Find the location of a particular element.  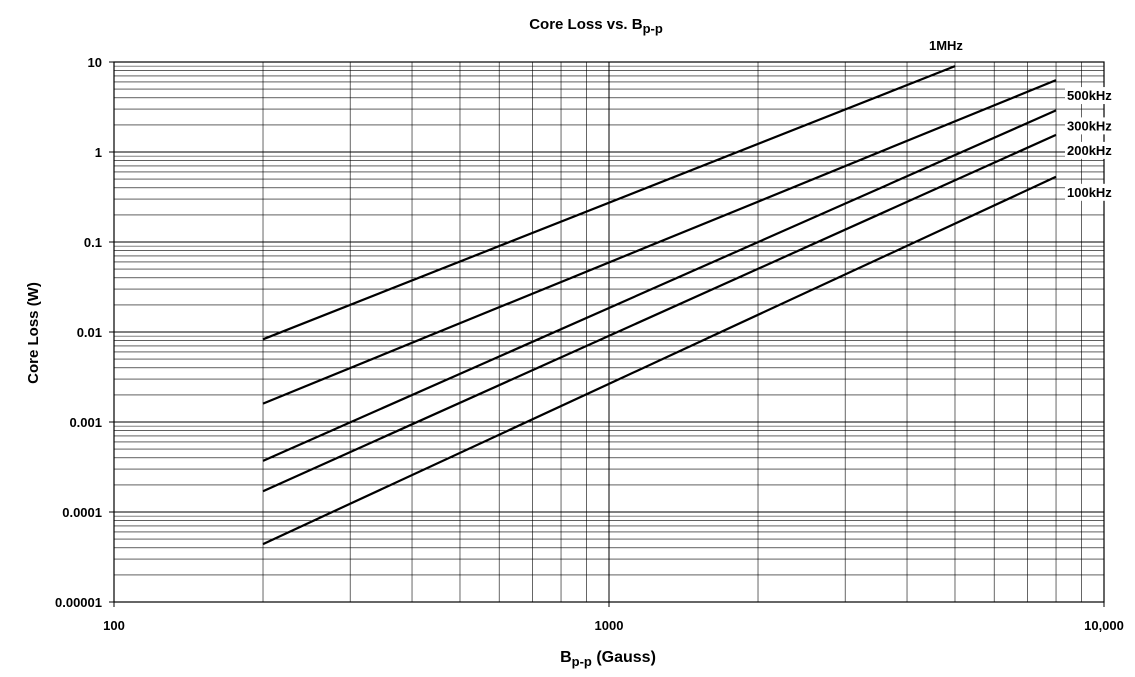

series-label: 200kHz is located at coordinates (1089, 150).